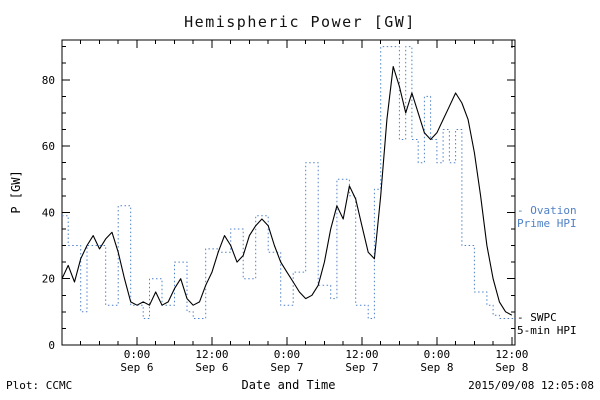 Image resolution: width=600 pixels, height=400 pixels. What do you see at coordinates (547, 223) in the screenshot?
I see `legend-ovation-line2: Prime HPI` at bounding box center [547, 223].